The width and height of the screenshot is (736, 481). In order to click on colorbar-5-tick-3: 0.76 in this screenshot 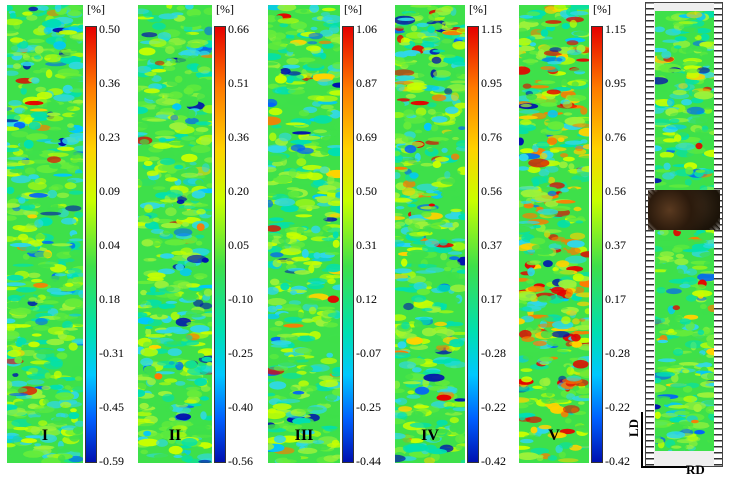, I will do `click(615, 137)`.